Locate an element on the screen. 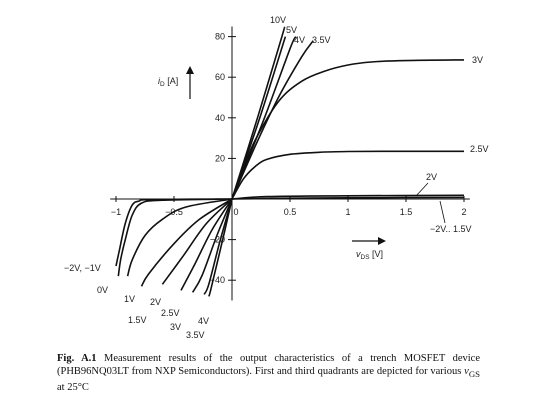  q3-curve-label: 1.5V is located at coordinates (137, 320).